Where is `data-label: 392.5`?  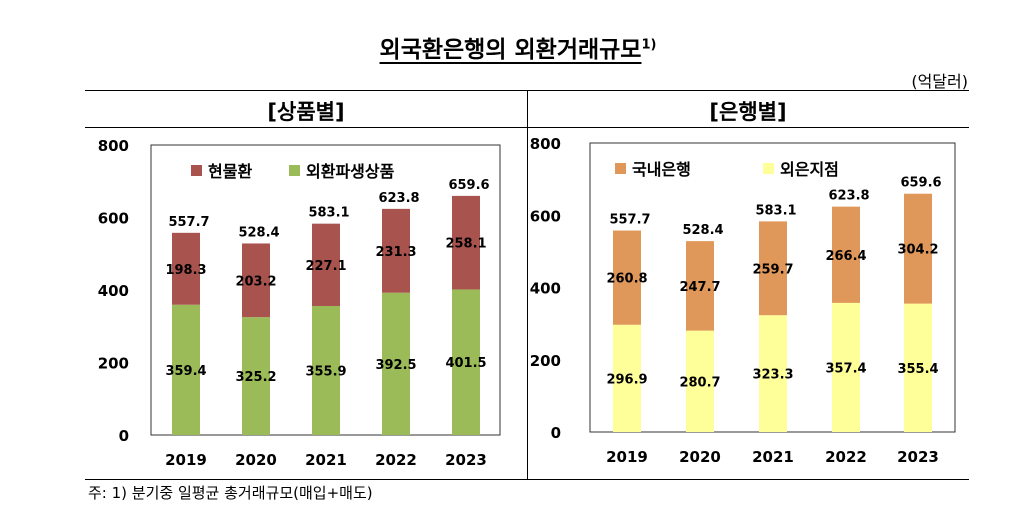
data-label: 392.5 is located at coordinates (395, 365).